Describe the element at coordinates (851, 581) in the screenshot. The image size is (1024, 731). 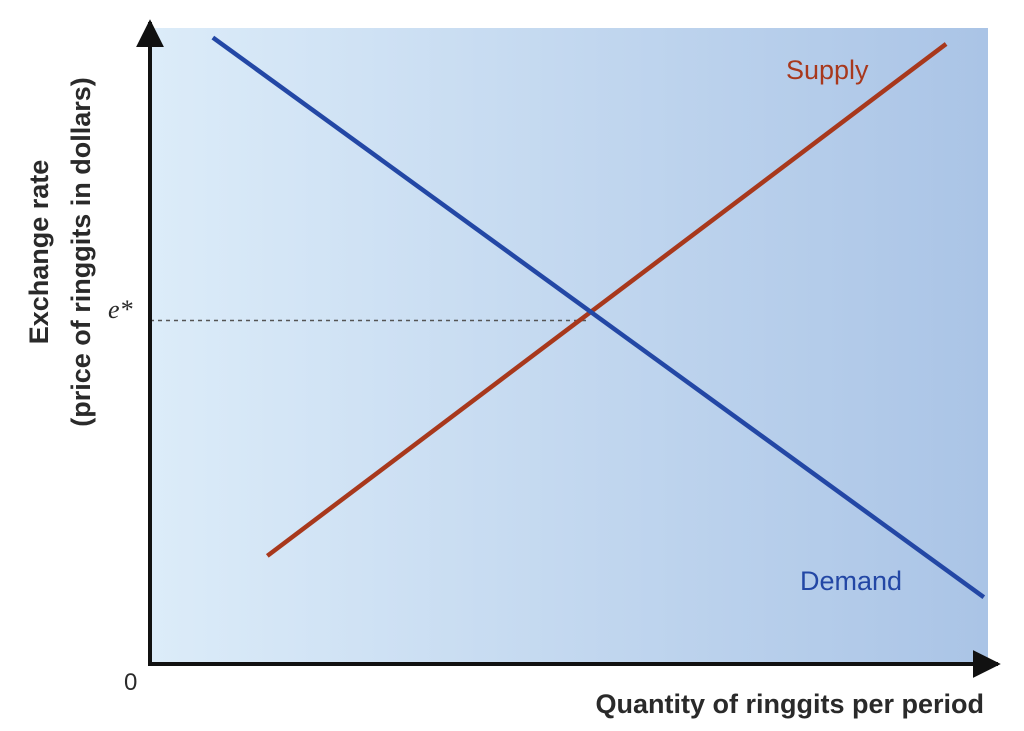
I see `demand-label: Demand` at that location.